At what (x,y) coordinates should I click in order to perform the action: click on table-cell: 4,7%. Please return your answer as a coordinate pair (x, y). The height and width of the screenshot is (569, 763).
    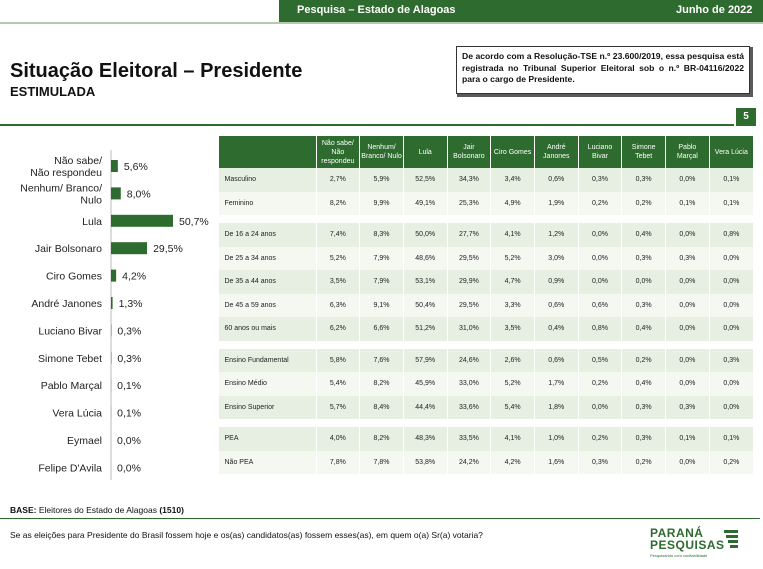
    Looking at the image, I should click on (512, 282).